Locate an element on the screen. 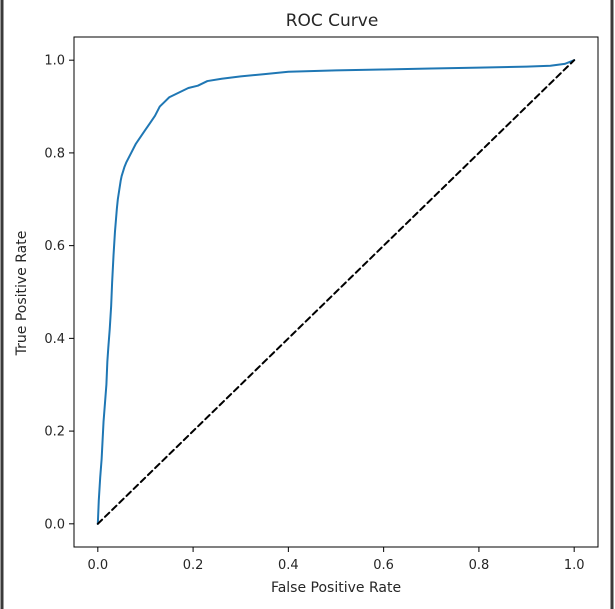 This screenshot has height=609, width=615. x-tick-label: 1.0 is located at coordinates (574, 565).